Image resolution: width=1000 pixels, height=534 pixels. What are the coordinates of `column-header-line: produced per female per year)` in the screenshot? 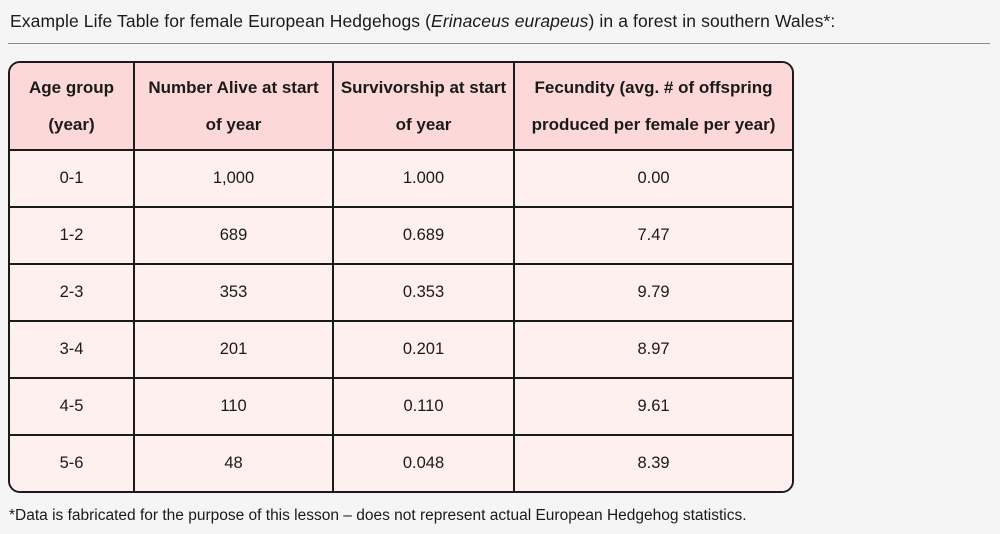 It's located at (653, 124).